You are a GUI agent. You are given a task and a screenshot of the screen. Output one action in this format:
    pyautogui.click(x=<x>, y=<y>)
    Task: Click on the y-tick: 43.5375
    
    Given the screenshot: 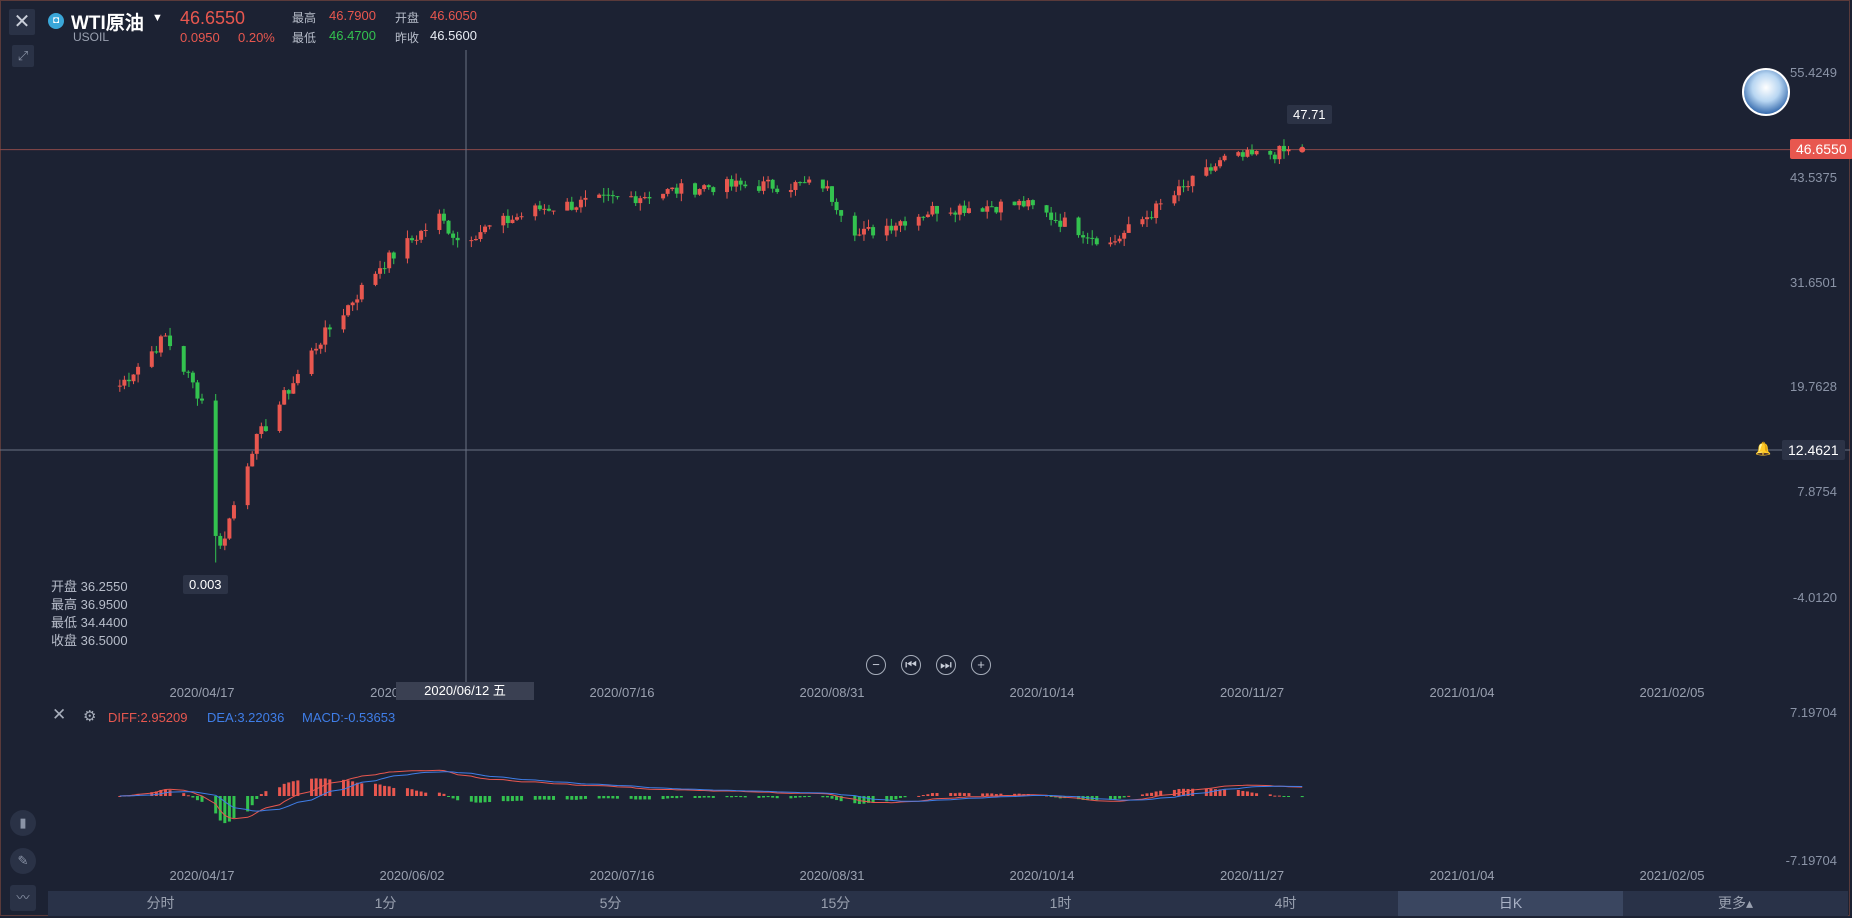 What is the action you would take?
    pyautogui.click(x=1813, y=177)
    